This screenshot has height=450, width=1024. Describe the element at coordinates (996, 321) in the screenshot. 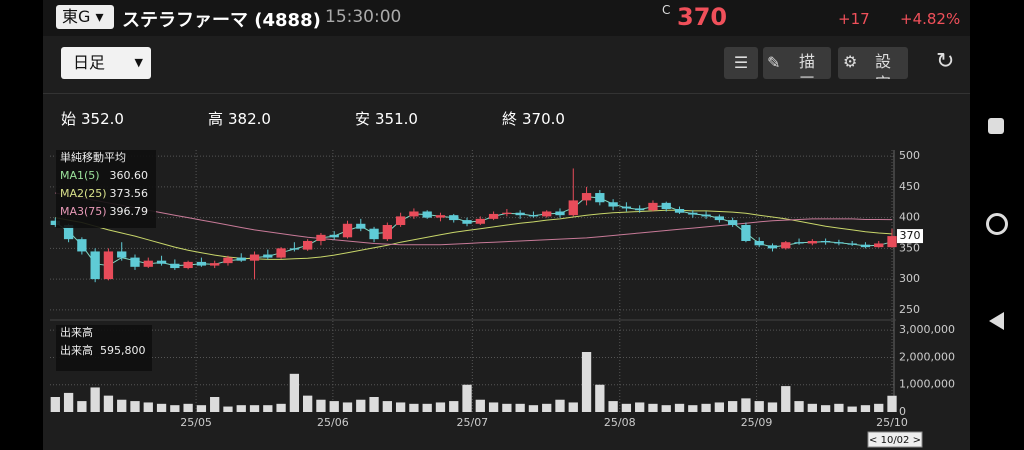

I see `nav-back` at that location.